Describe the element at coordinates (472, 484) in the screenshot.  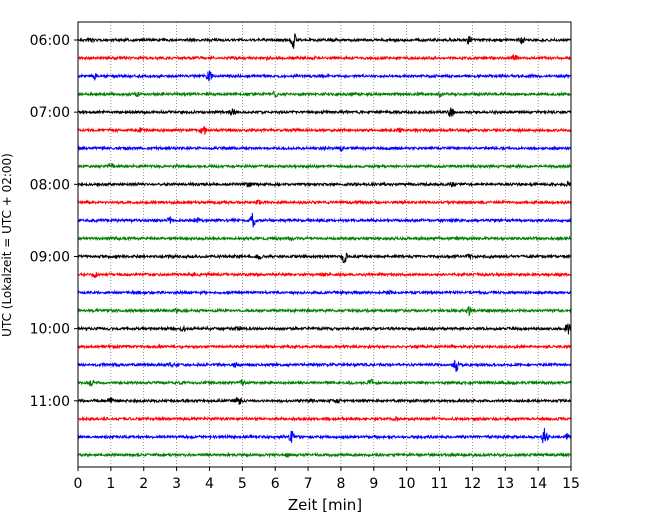
I see `x-tick-label: 12` at that location.